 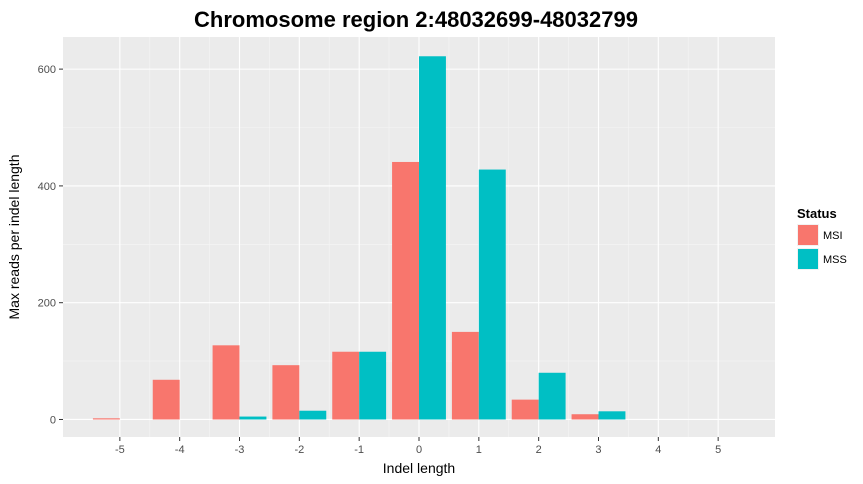 I want to click on x-tick-label: -3, so click(x=240, y=450).